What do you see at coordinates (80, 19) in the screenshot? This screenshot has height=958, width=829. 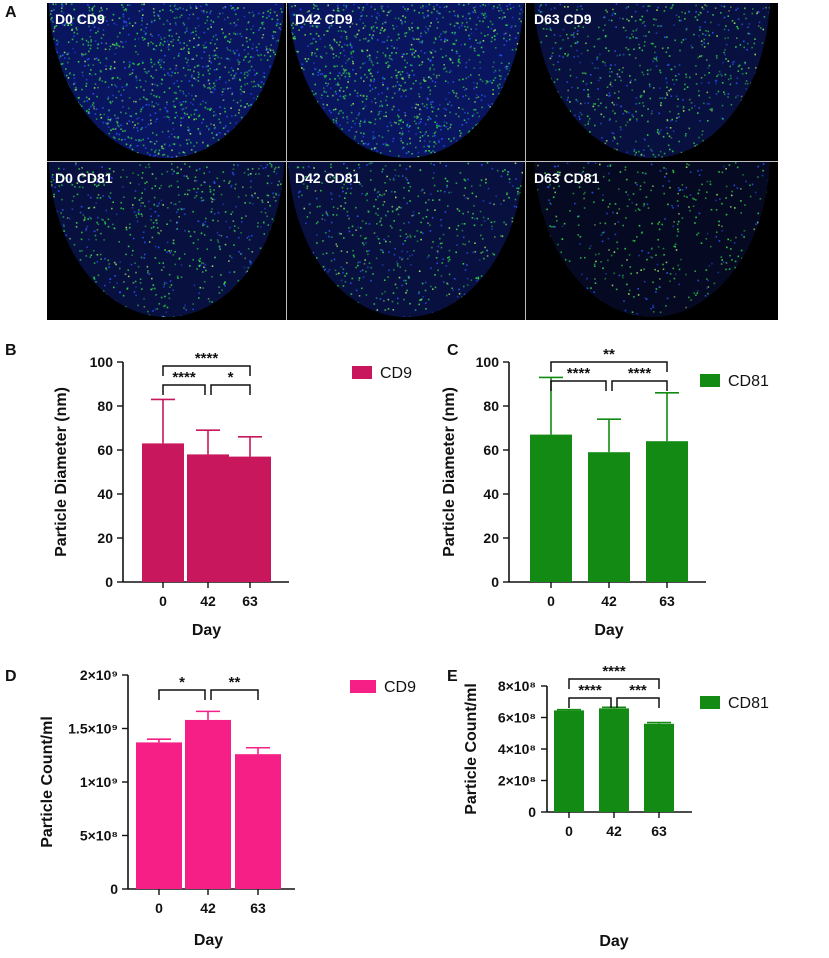 I see `tile-label: D0 CD9` at bounding box center [80, 19].